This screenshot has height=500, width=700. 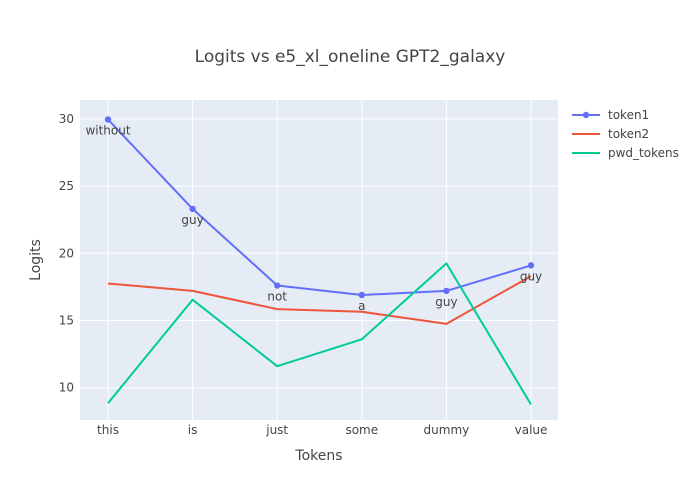 I want to click on y-axis-title: Logits, so click(x=36, y=260).